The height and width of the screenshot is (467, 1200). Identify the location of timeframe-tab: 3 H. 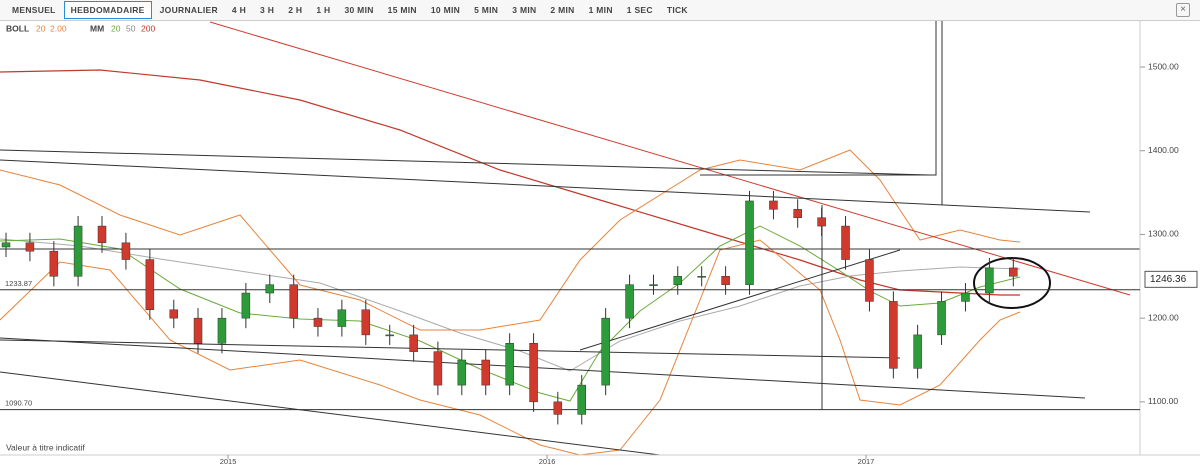
(267, 10).